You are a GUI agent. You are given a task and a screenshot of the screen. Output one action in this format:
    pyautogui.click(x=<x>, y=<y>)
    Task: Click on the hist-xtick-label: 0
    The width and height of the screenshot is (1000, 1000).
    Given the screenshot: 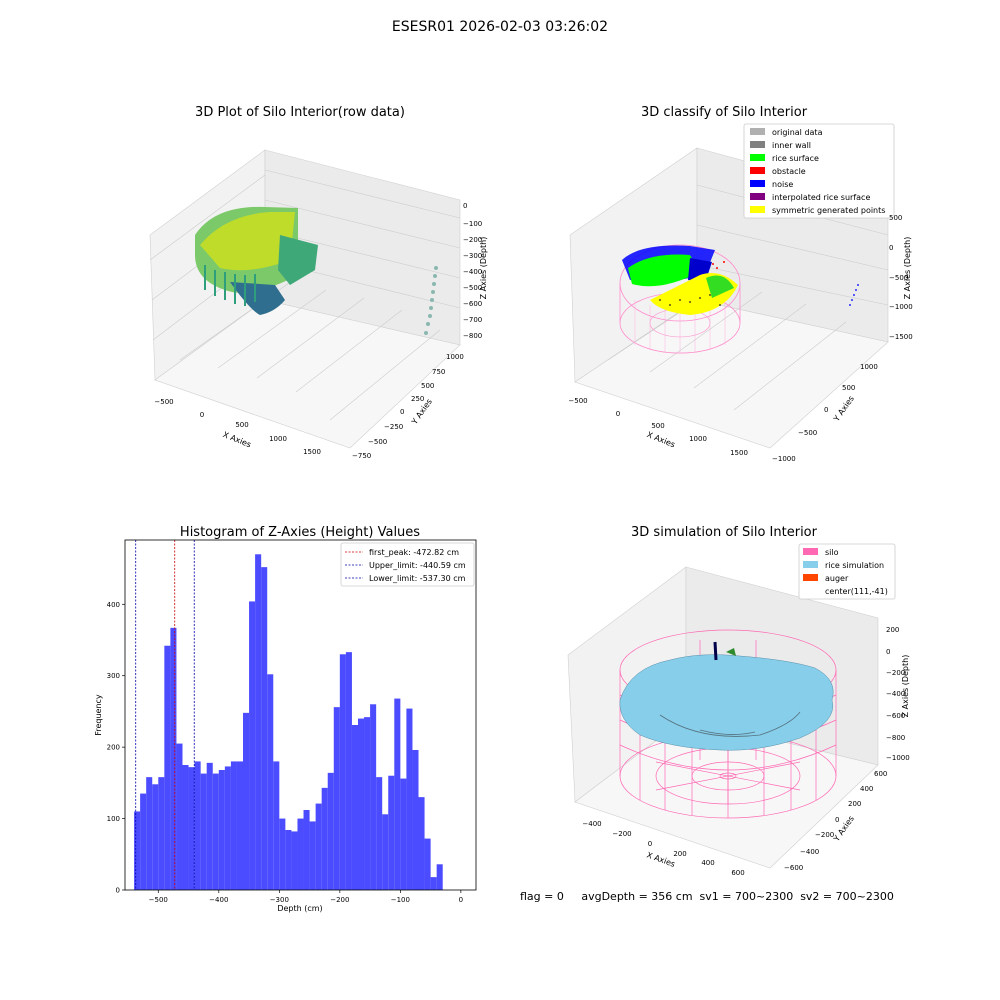 What is the action you would take?
    pyautogui.click(x=461, y=900)
    